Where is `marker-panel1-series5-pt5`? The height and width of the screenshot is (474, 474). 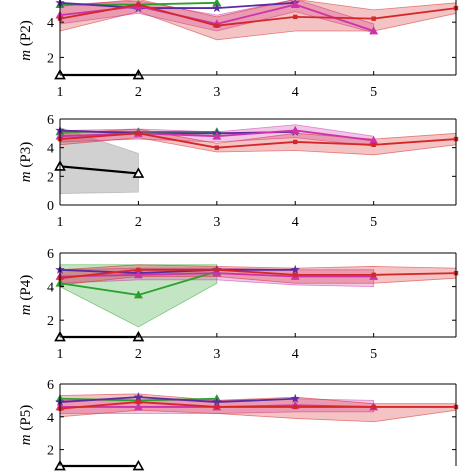
marker-panel1-series5-pt5 is located at coordinates (373, 18).